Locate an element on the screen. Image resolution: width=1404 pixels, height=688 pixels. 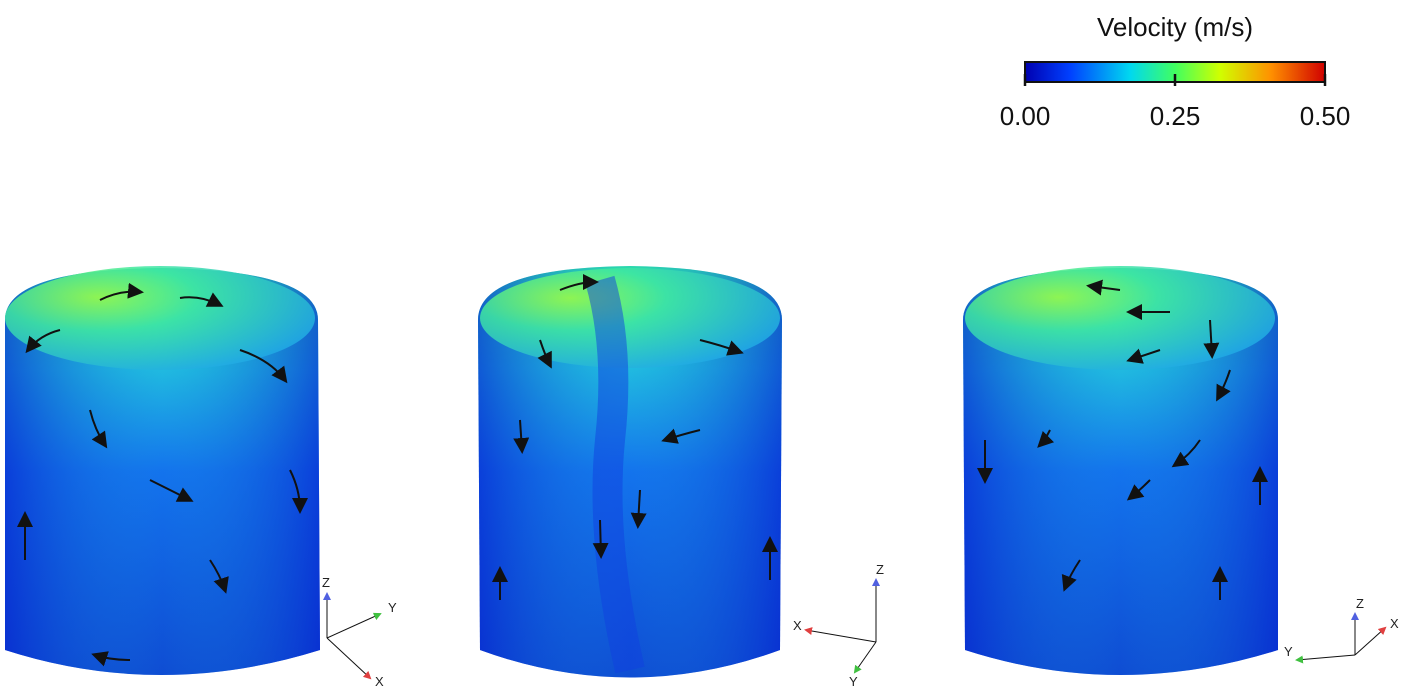
cylinder-left is located at coordinates (162, 470).